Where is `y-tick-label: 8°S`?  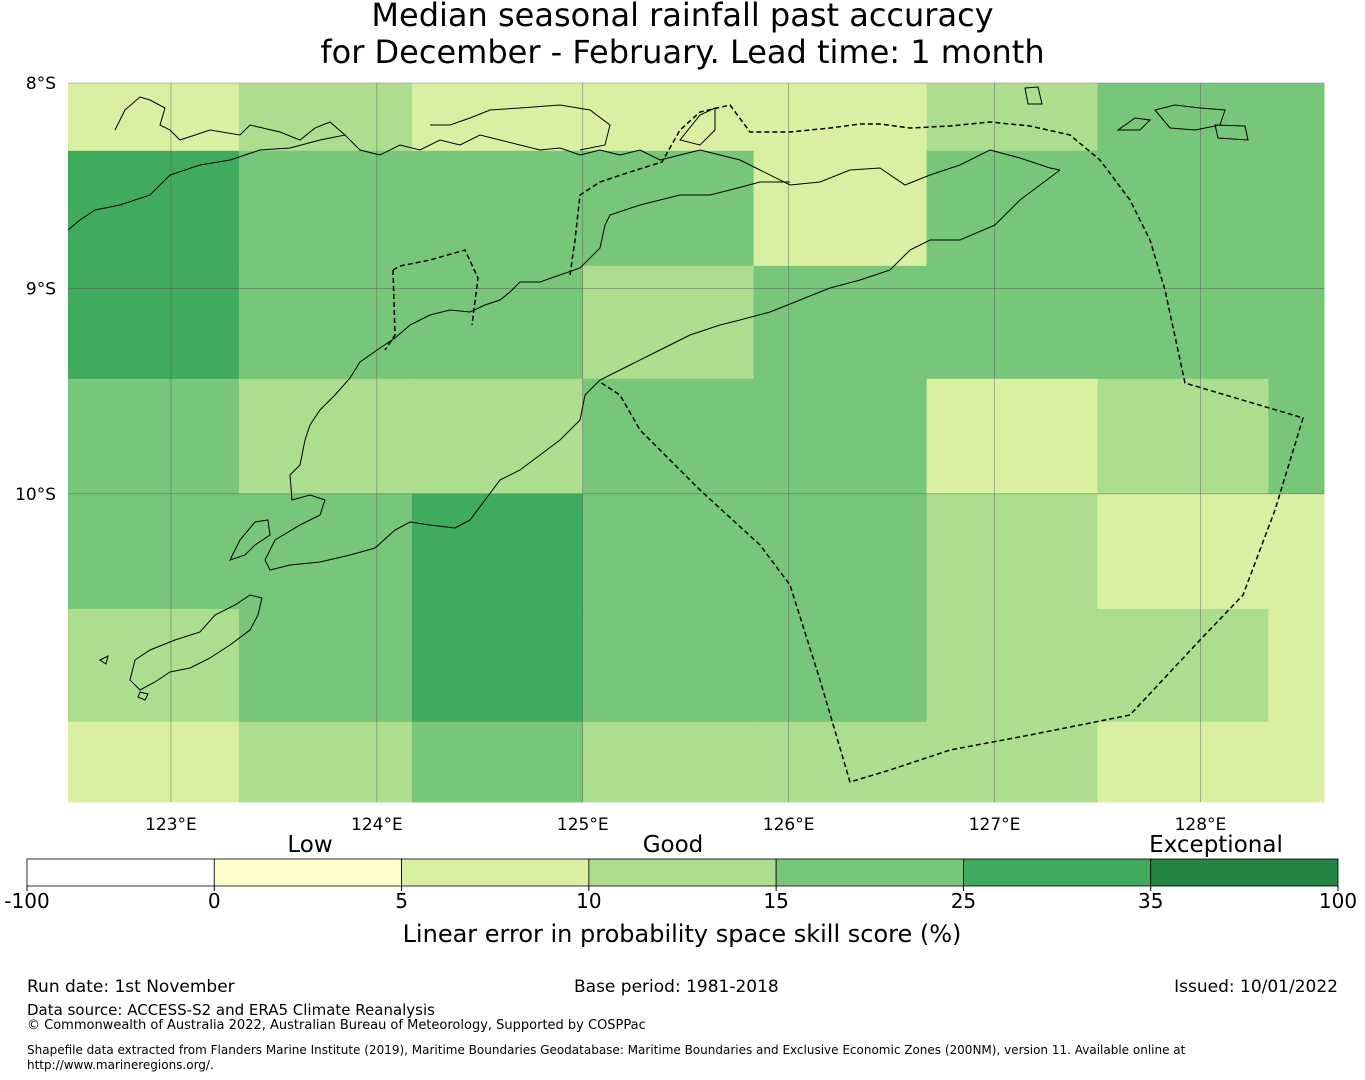 y-tick-label: 8°S is located at coordinates (41, 84).